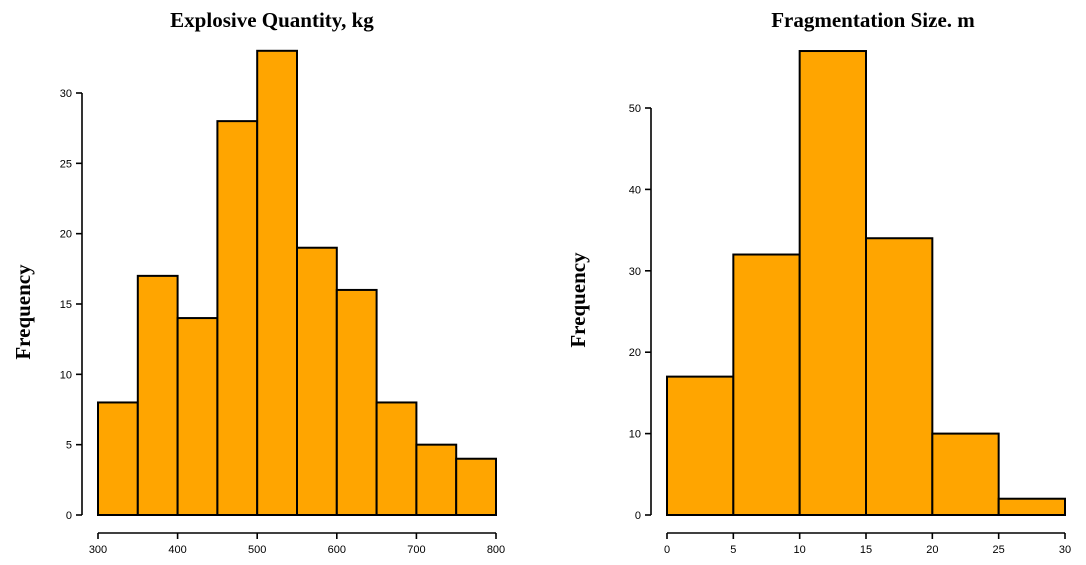 The width and height of the screenshot is (1086, 565). What do you see at coordinates (272, 20) in the screenshot?
I see `chart-title: Explosive Quantity, kg` at bounding box center [272, 20].